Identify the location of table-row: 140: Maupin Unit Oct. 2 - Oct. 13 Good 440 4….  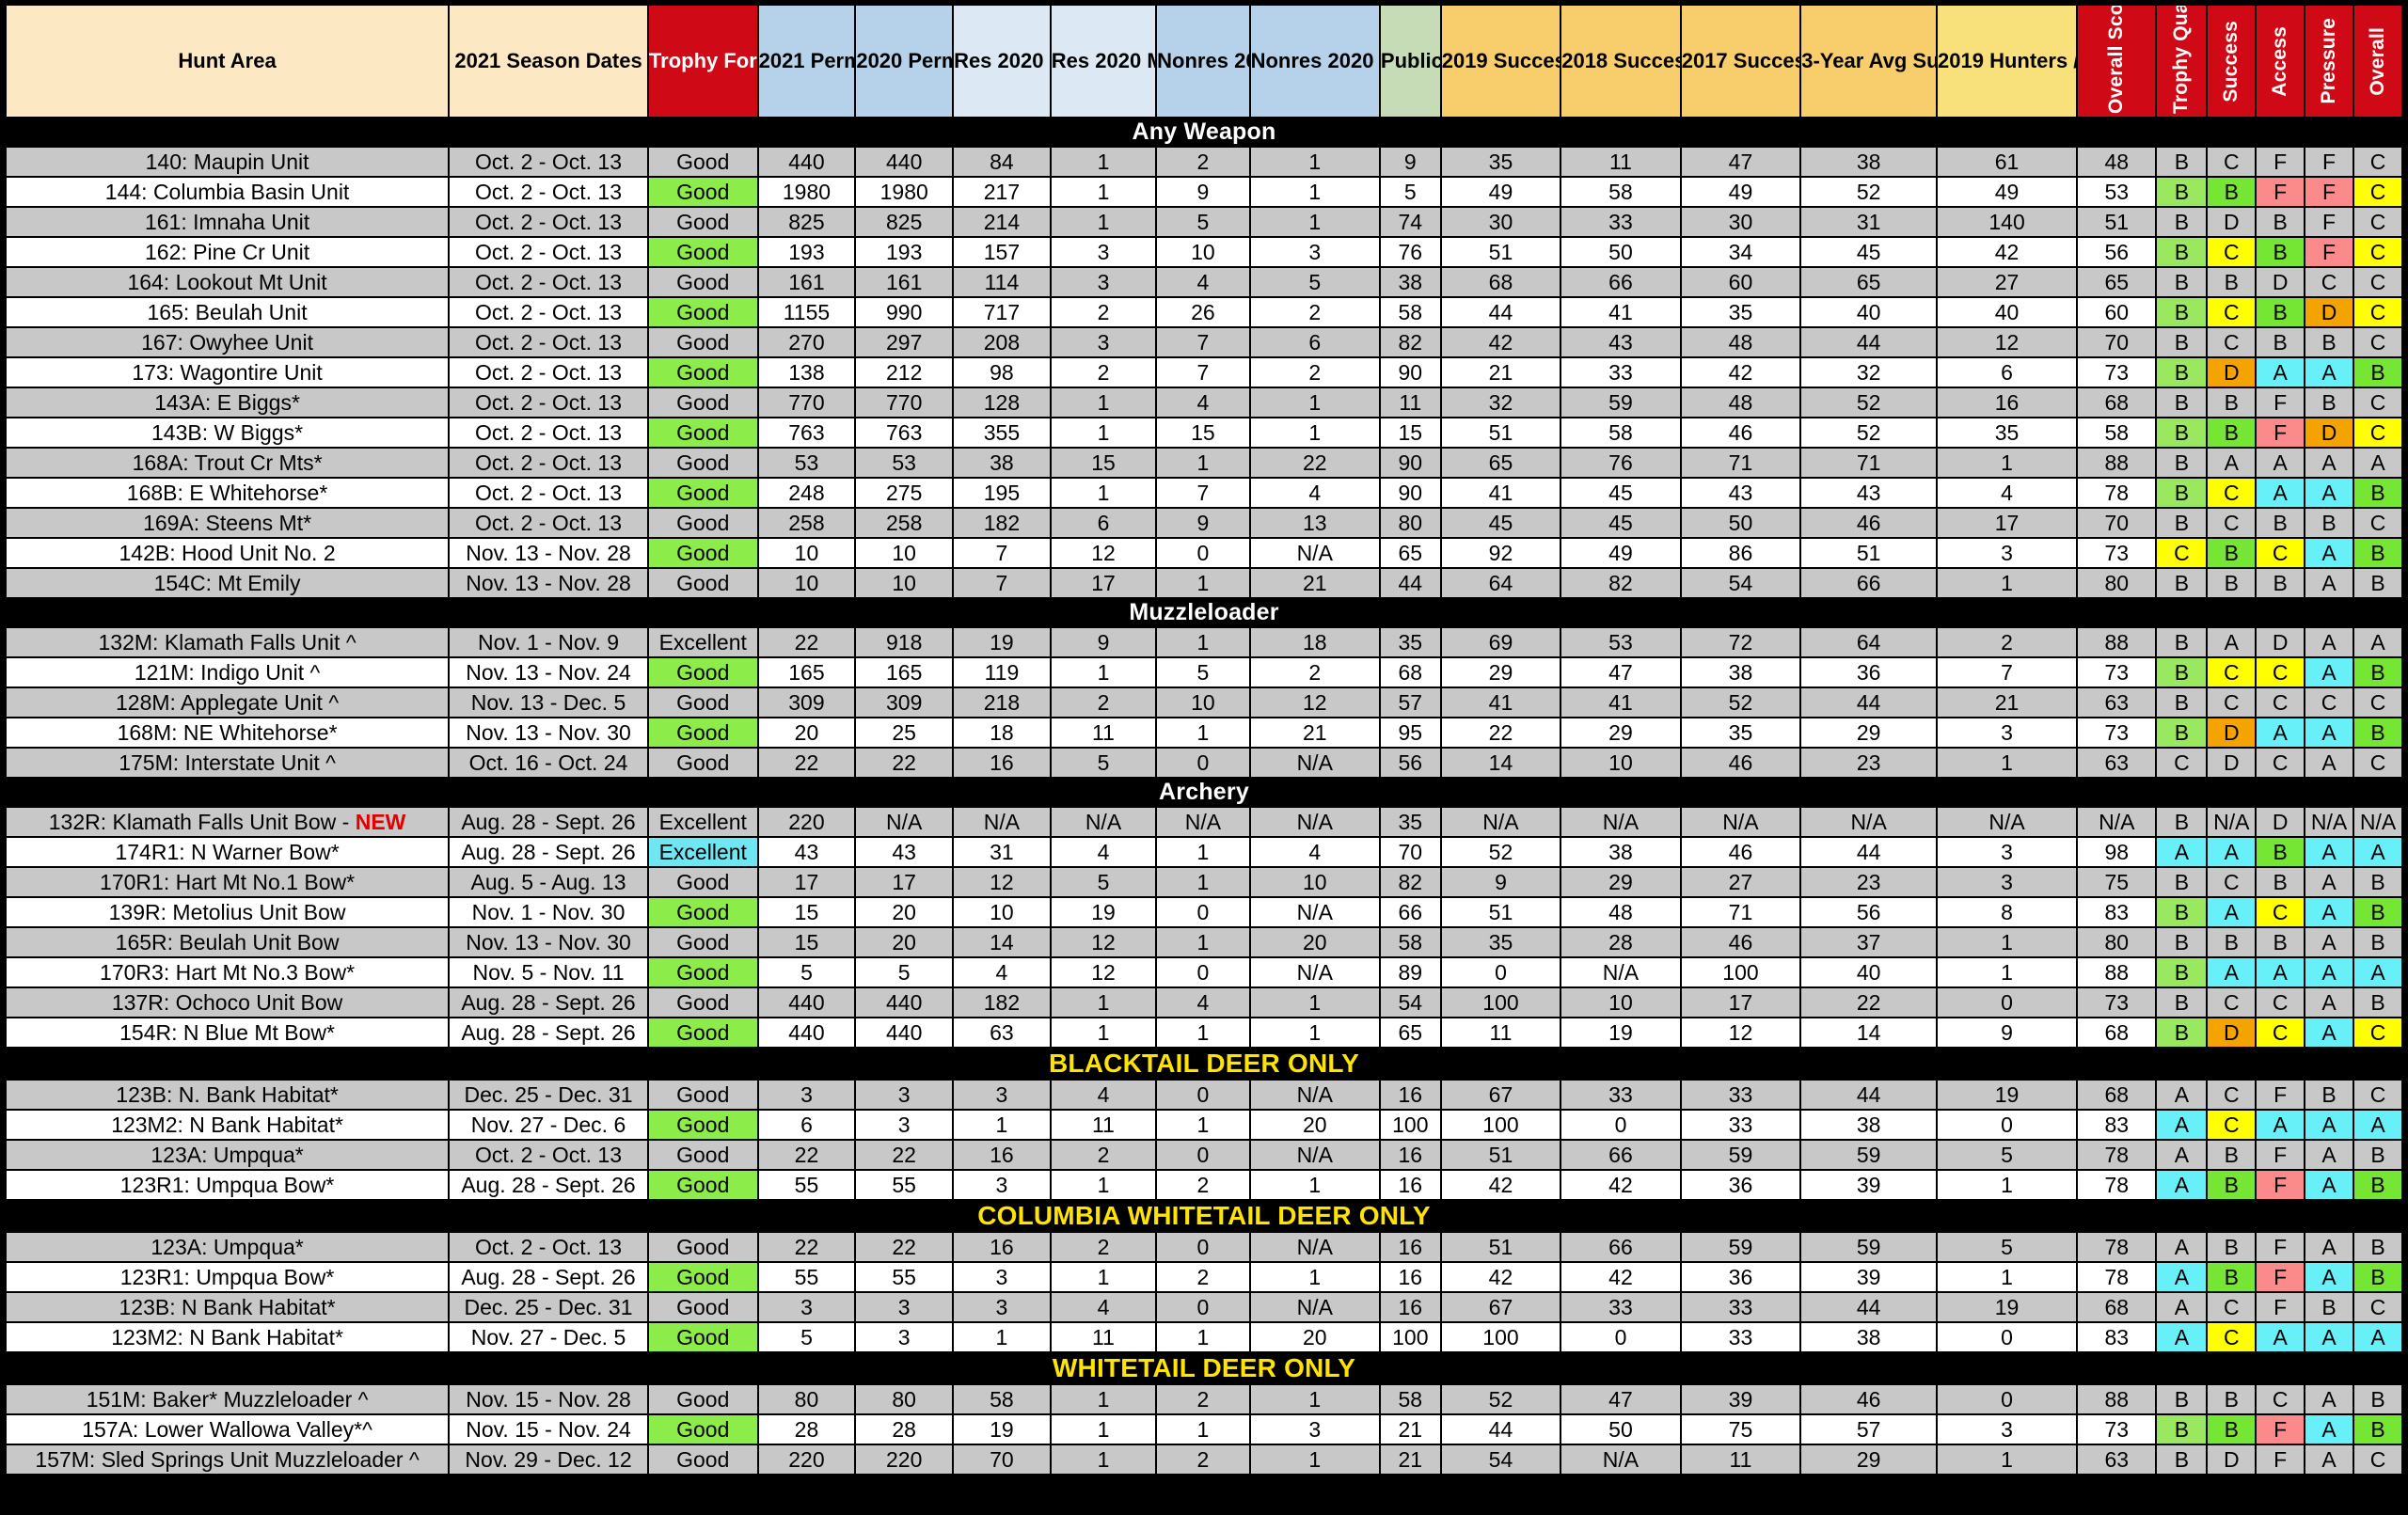
(1204, 162).